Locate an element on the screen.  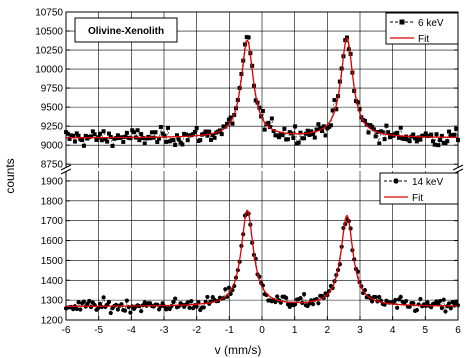
legend-14kev-label: 14 keV is located at coordinates (427, 182).